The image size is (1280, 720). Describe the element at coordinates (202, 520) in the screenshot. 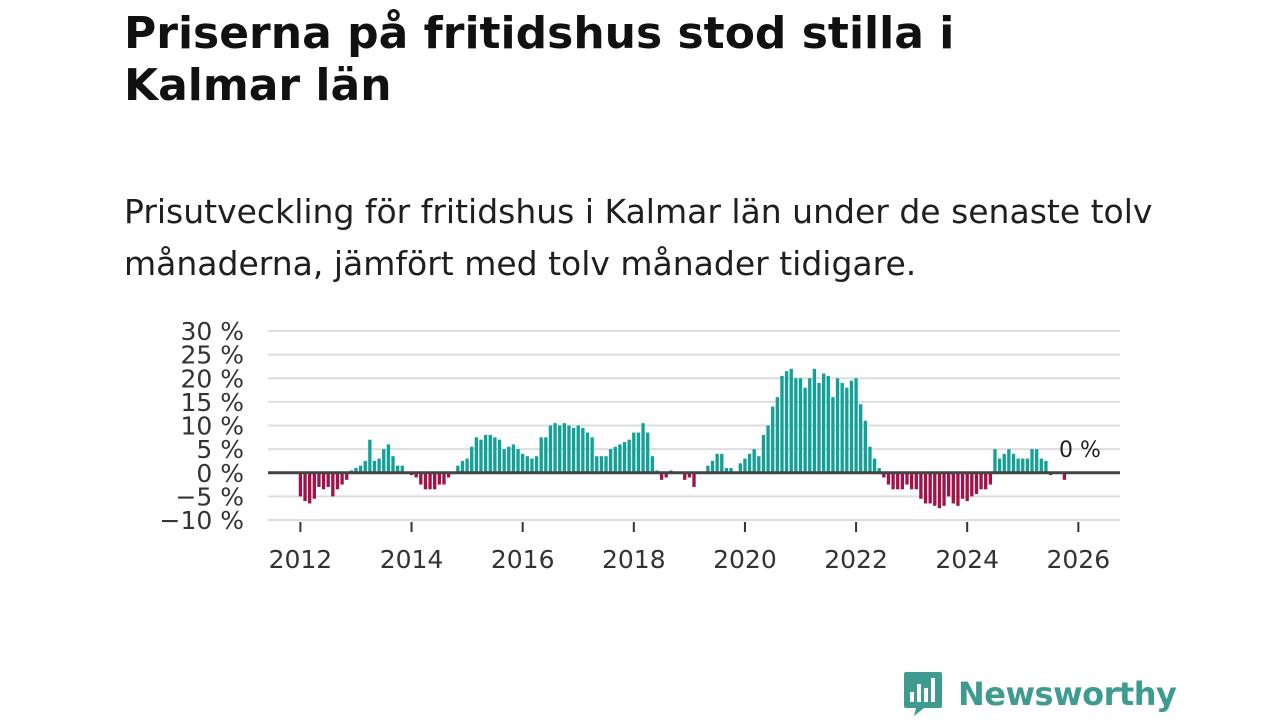

I see `y-tick-label: −10 %` at that location.